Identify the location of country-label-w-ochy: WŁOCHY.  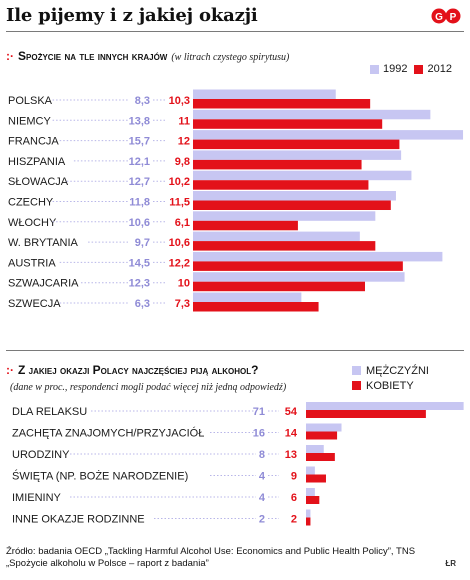
(32, 223).